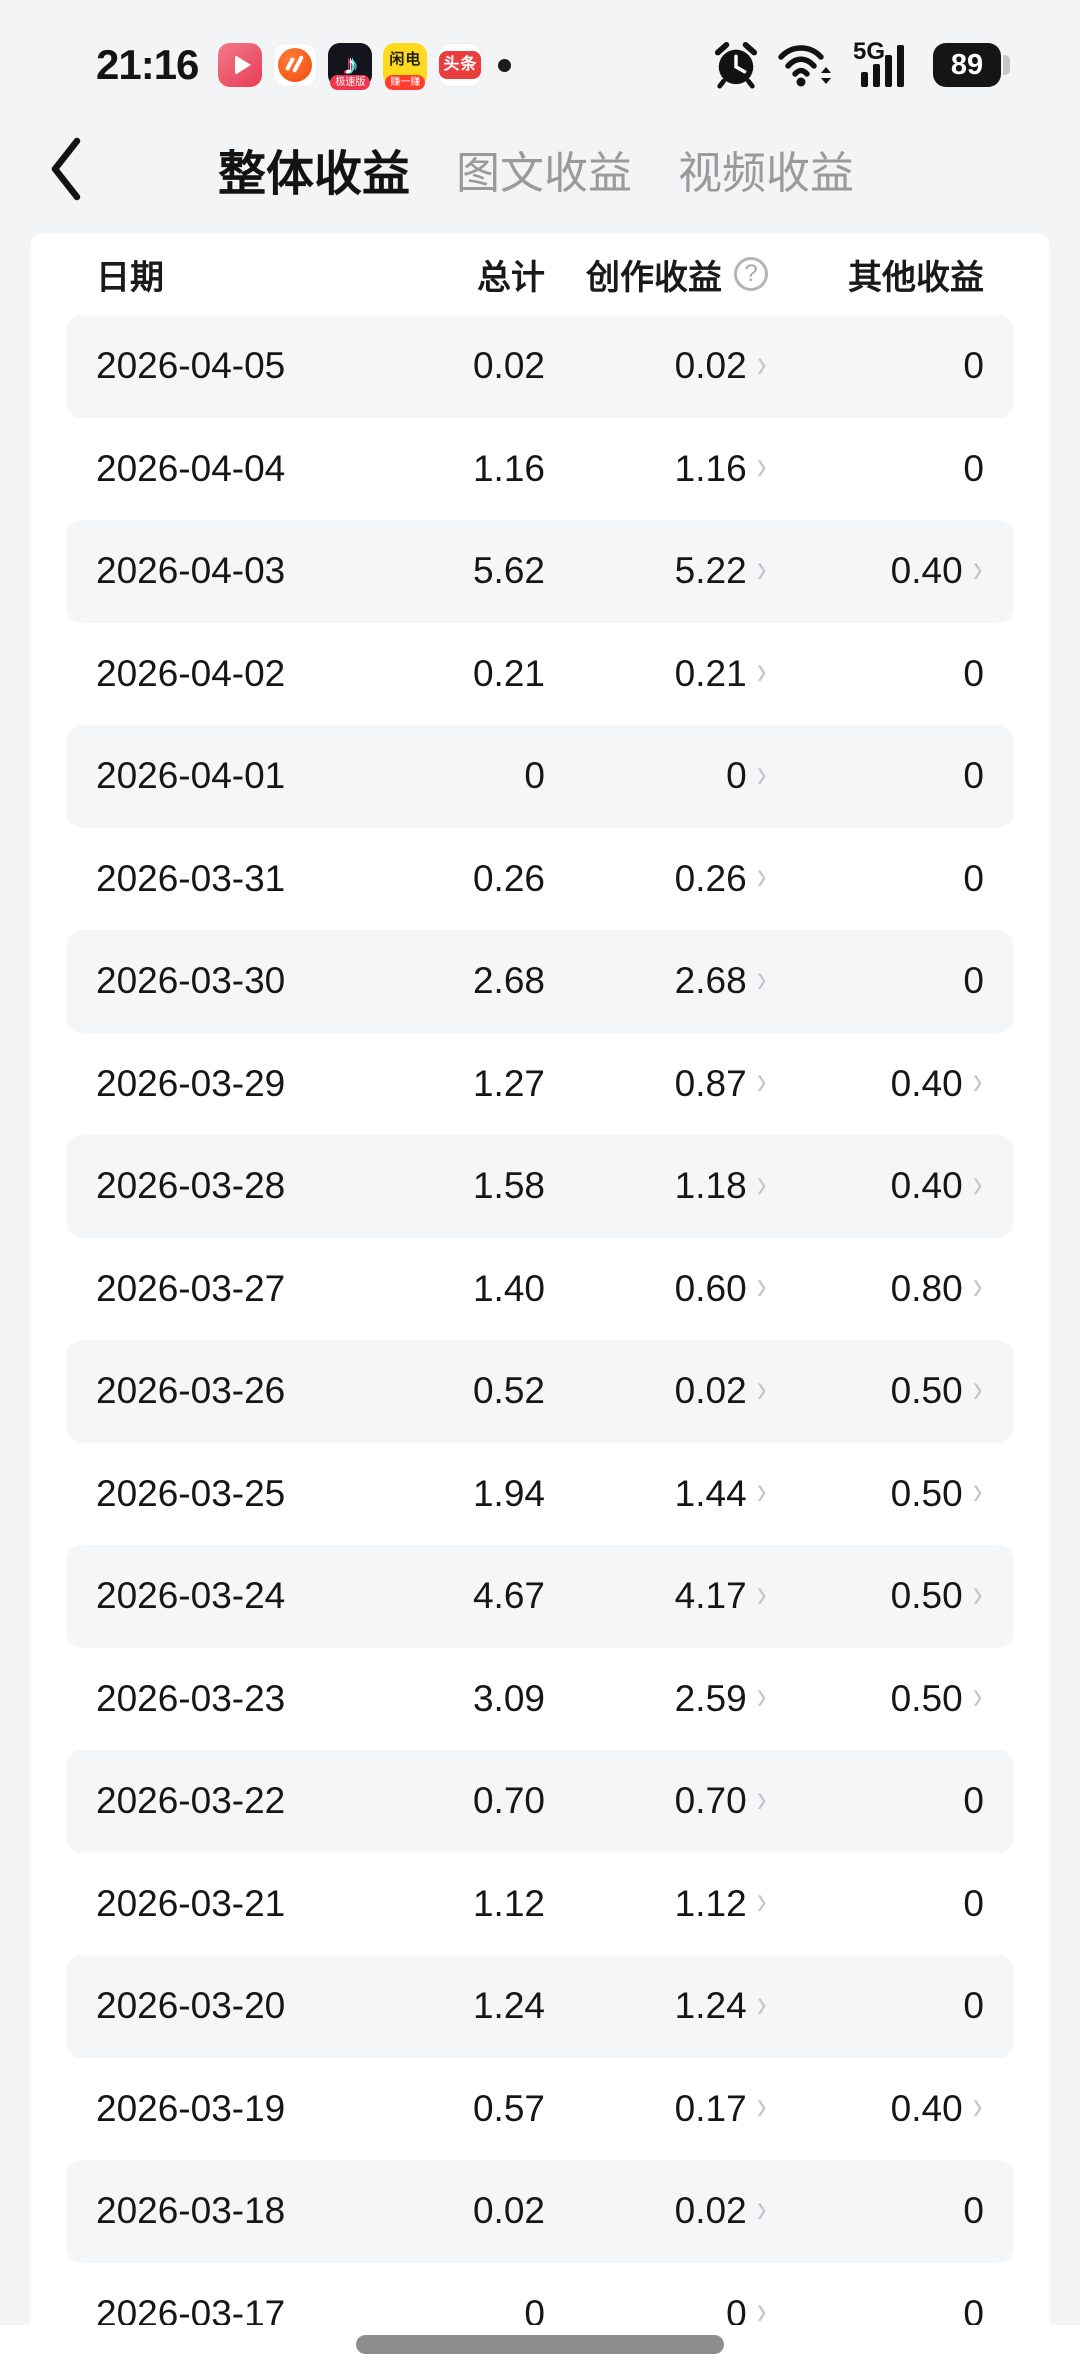  Describe the element at coordinates (130, 277) in the screenshot. I see `header-date: 日期` at that location.